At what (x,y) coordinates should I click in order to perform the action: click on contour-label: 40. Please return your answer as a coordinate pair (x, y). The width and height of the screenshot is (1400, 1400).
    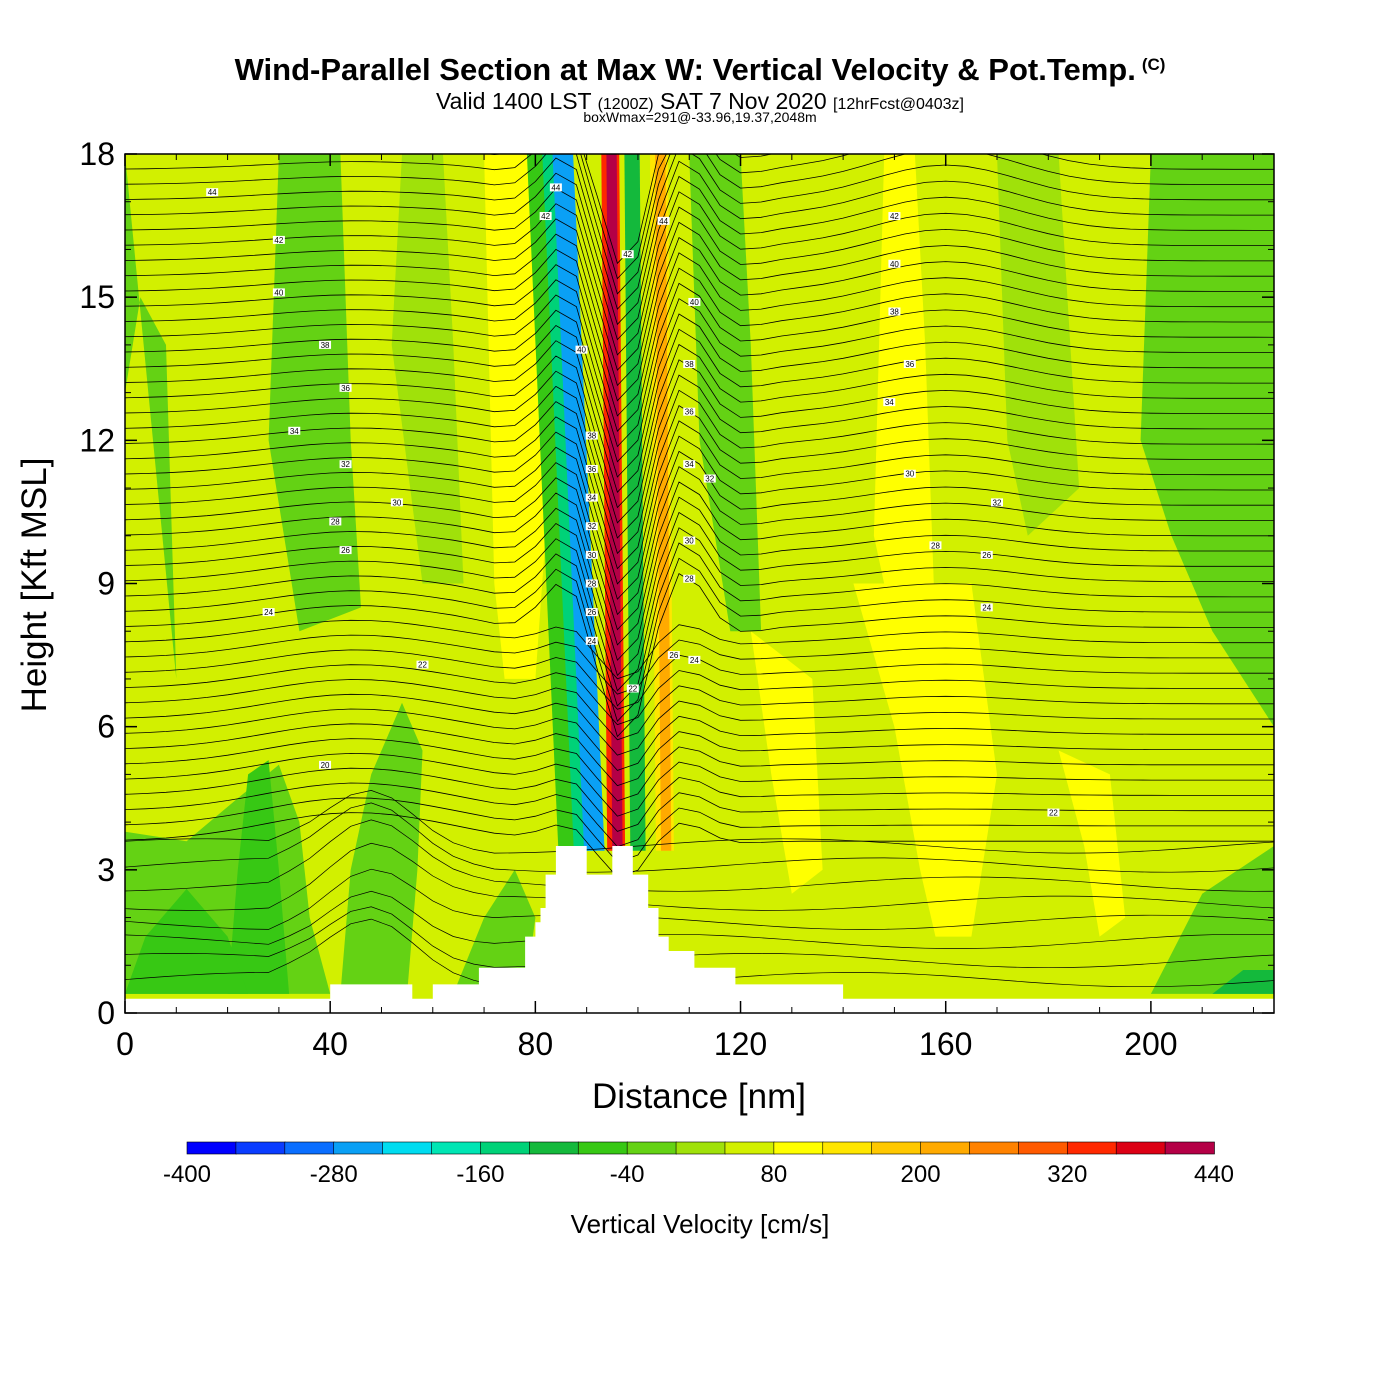
    Looking at the image, I should click on (581, 350).